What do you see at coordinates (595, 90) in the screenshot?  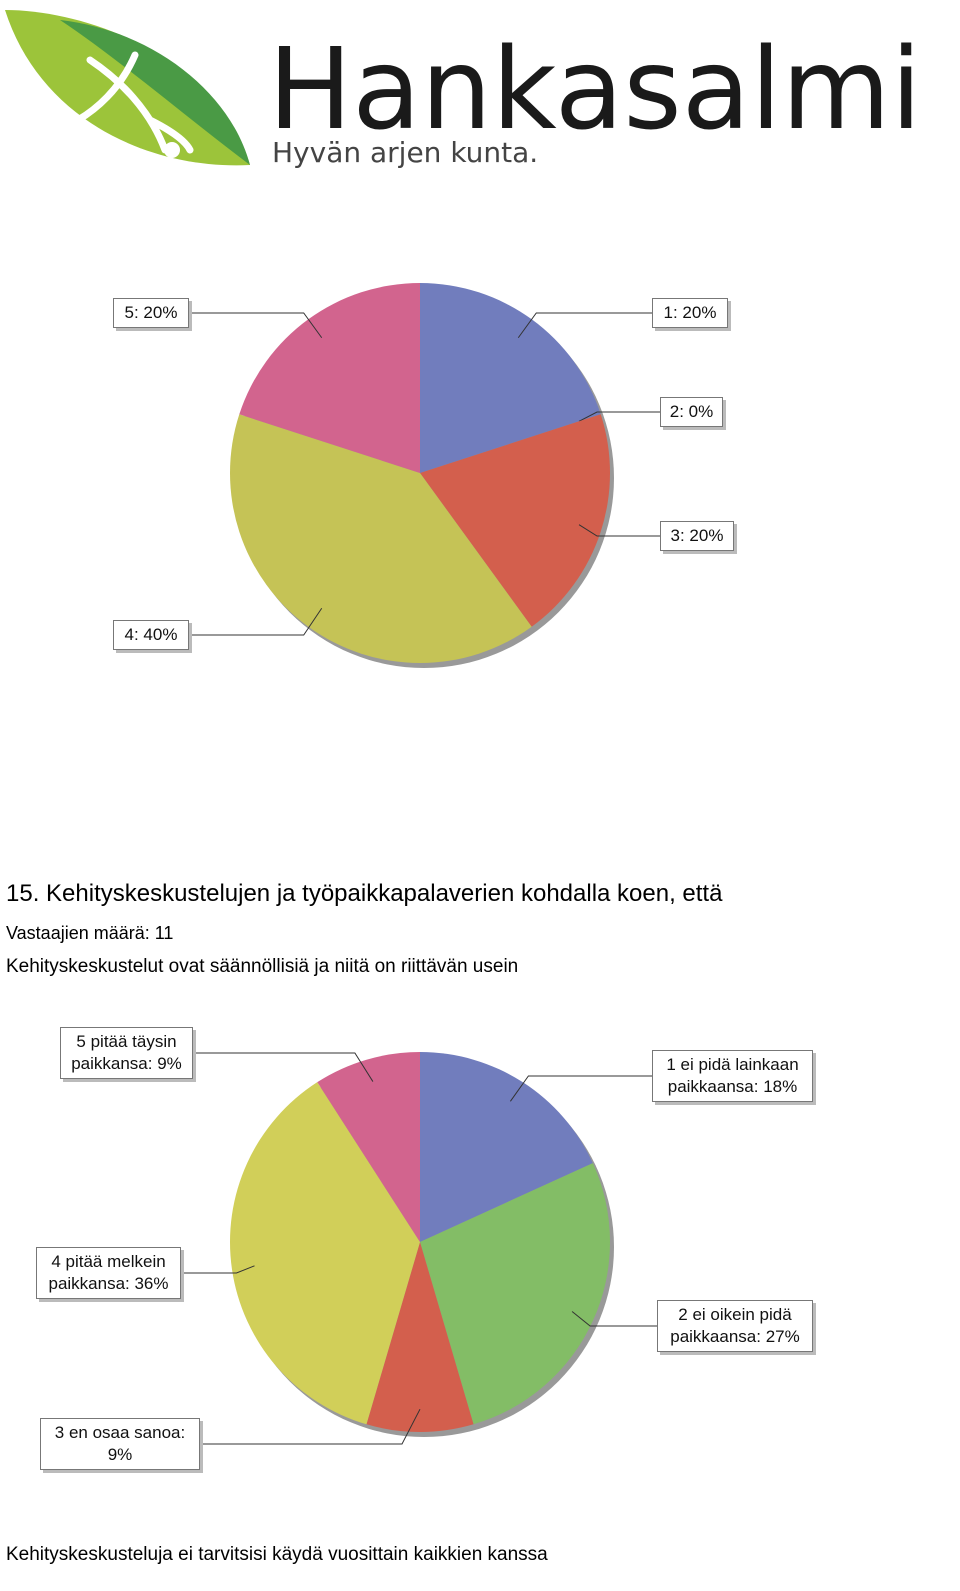 I see `logo-name: Hankasalmi` at bounding box center [595, 90].